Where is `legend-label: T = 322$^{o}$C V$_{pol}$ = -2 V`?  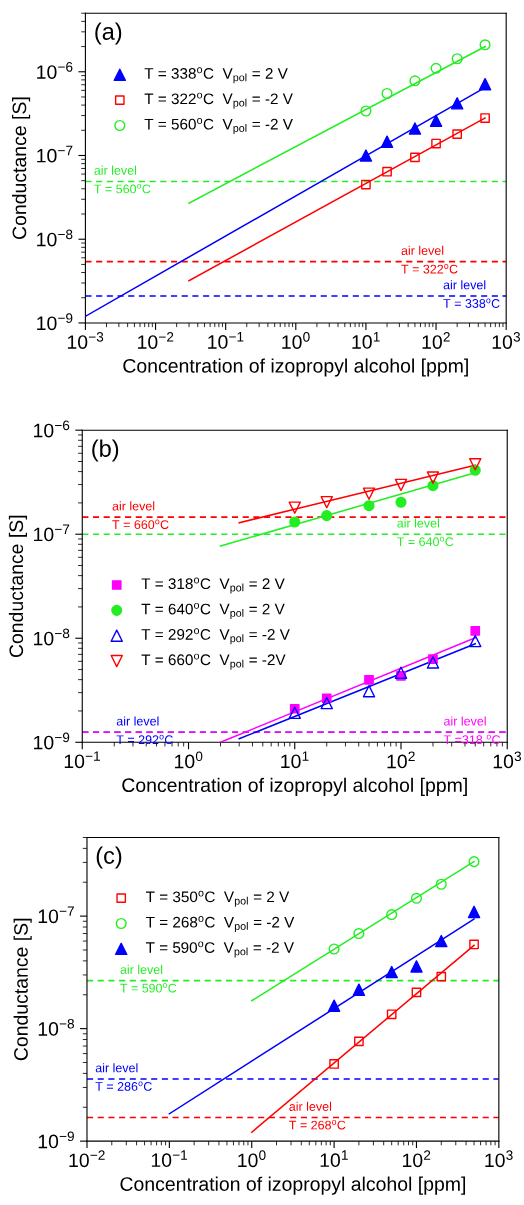
legend-label: T = 322$^{o}$C V$_{pol}$ = -2 V is located at coordinates (218, 100).